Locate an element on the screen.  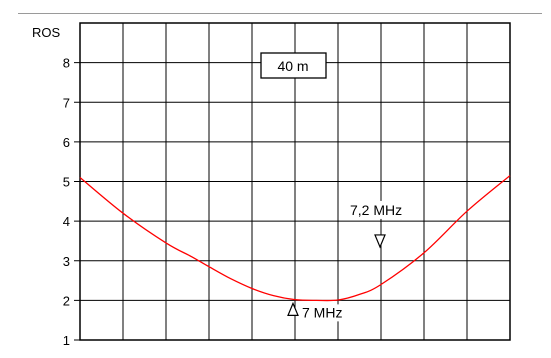
y-tick-label: 8 is located at coordinates (66, 63).